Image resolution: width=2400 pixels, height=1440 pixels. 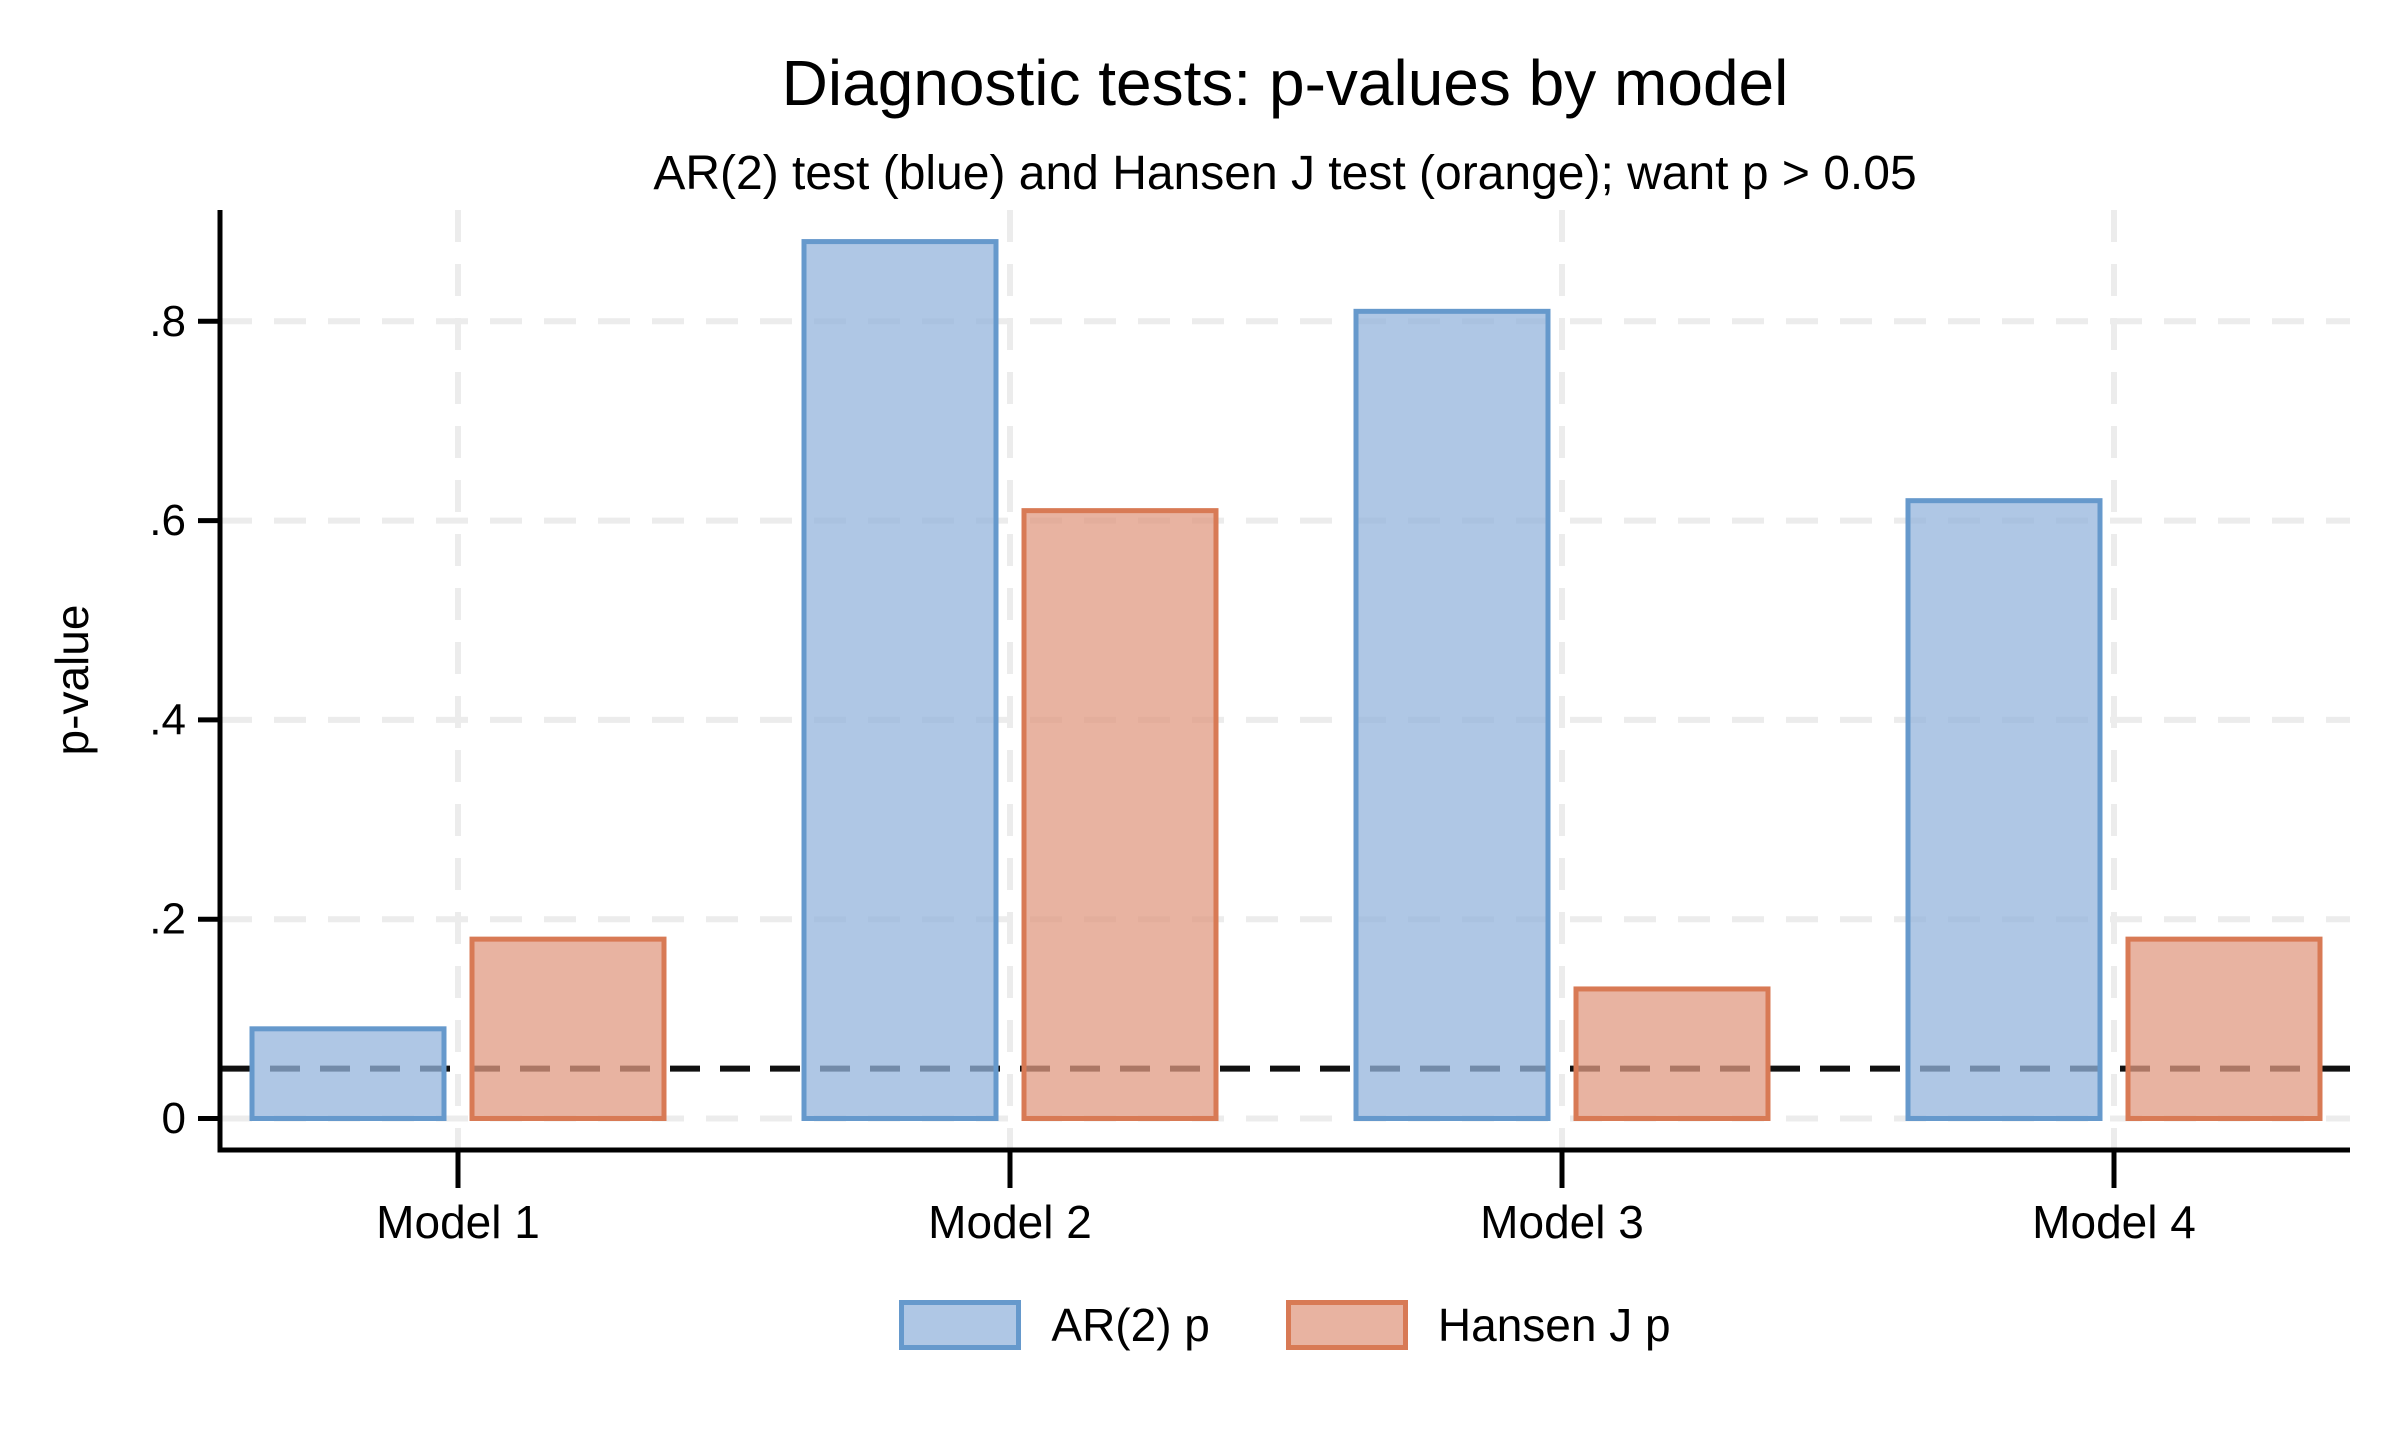 What do you see at coordinates (1010, 1222) in the screenshot?
I see `x-tick-label-2: Model 2` at bounding box center [1010, 1222].